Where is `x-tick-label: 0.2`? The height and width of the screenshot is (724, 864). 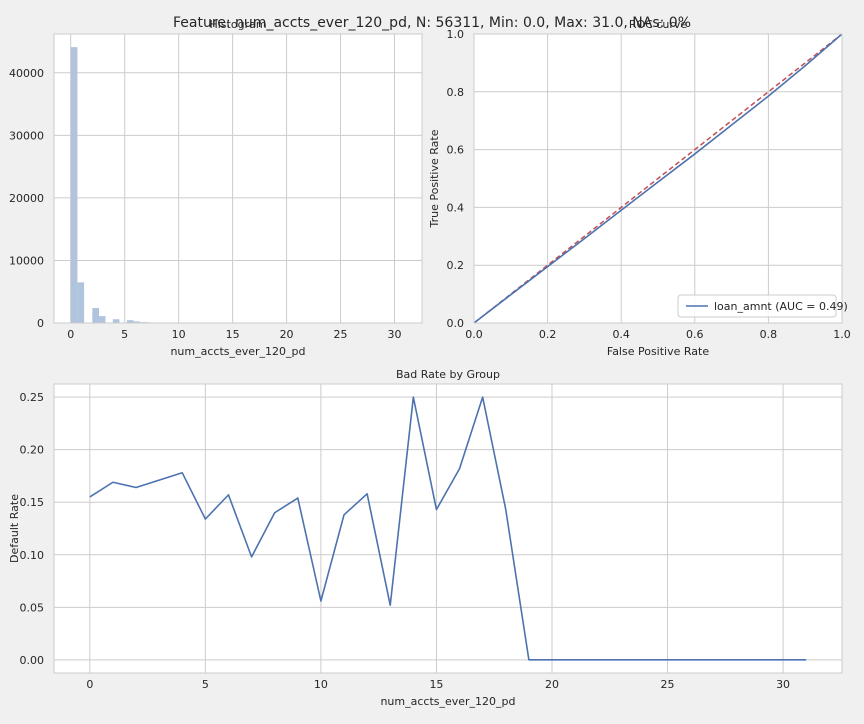
x-tick-label: 0.2 is located at coordinates (548, 334).